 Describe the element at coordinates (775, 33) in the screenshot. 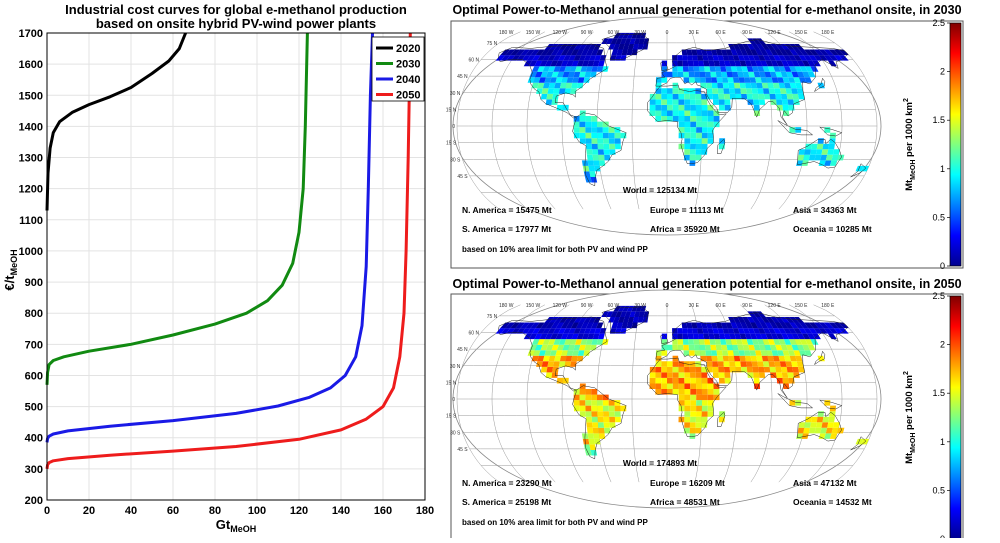

I see `longitude-label: 120 E` at that location.